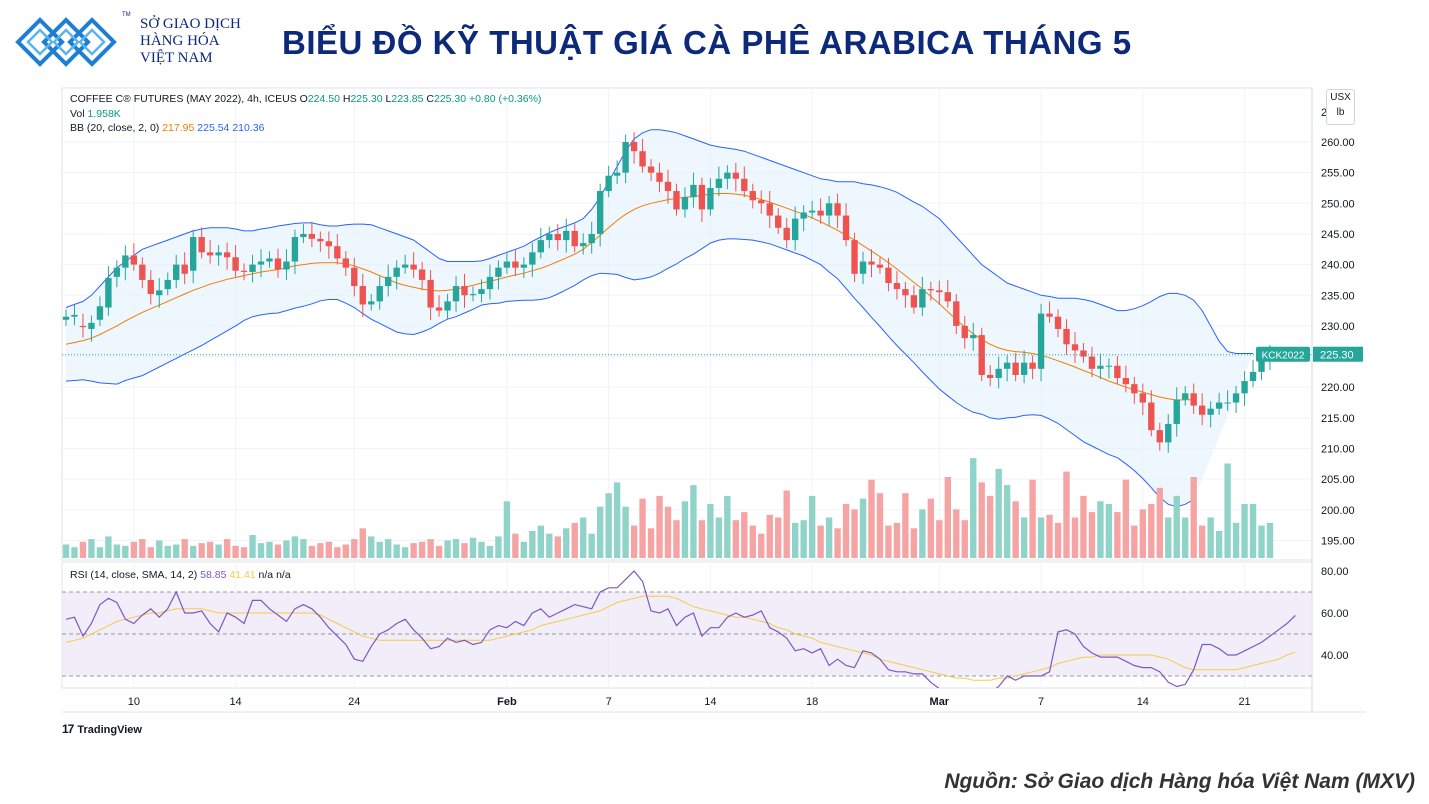 This screenshot has height=804, width=1429. What do you see at coordinates (1340, 97) in the screenshot?
I see `currency-label: USX` at bounding box center [1340, 97].